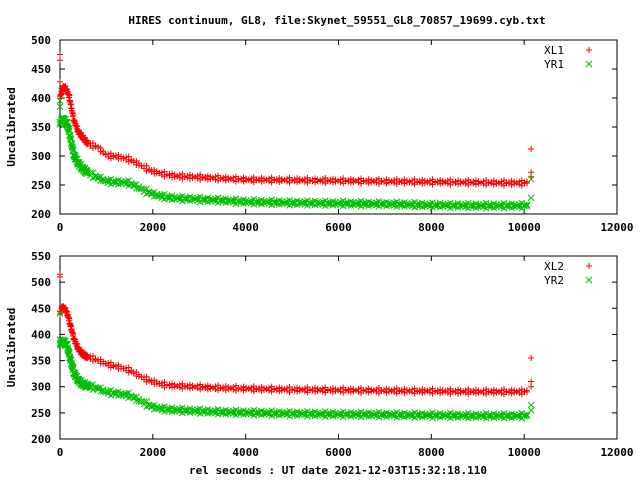  I want to click on y-tick-label: 500, so click(41, 282).